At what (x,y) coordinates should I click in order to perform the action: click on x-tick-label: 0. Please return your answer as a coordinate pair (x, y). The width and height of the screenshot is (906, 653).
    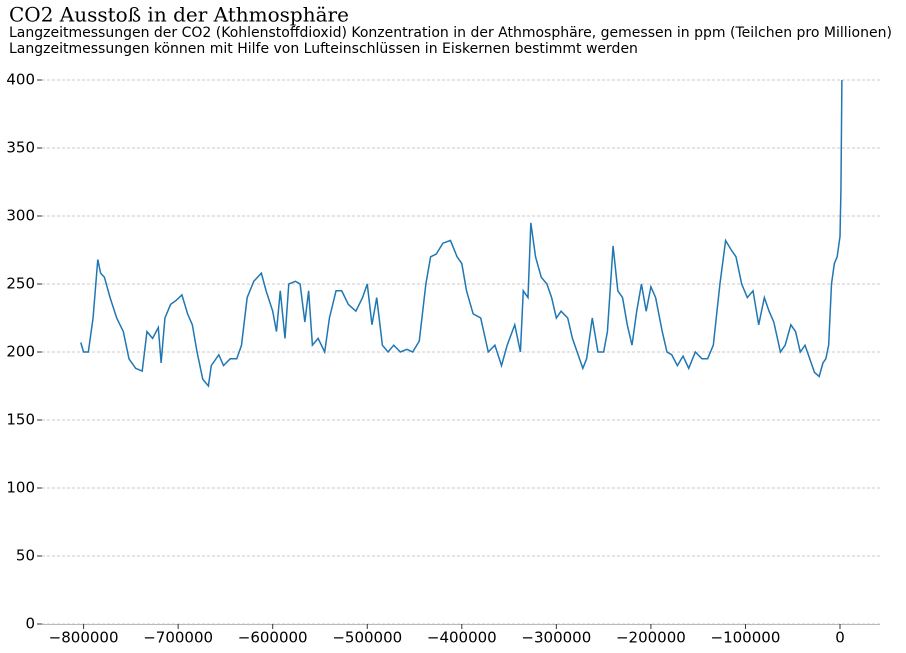
    Looking at the image, I should click on (840, 638).